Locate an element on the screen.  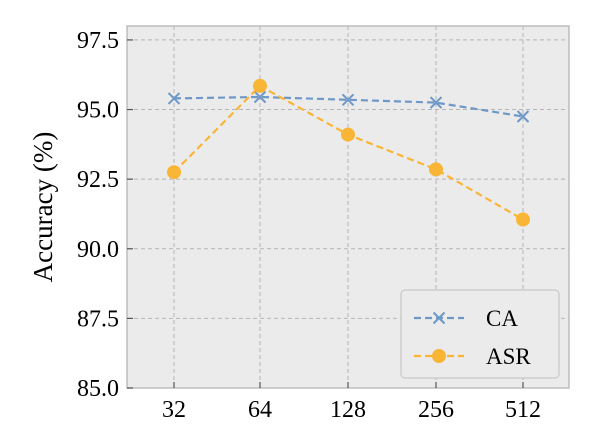
y-tick-label: 97.5 is located at coordinates (98, 41).